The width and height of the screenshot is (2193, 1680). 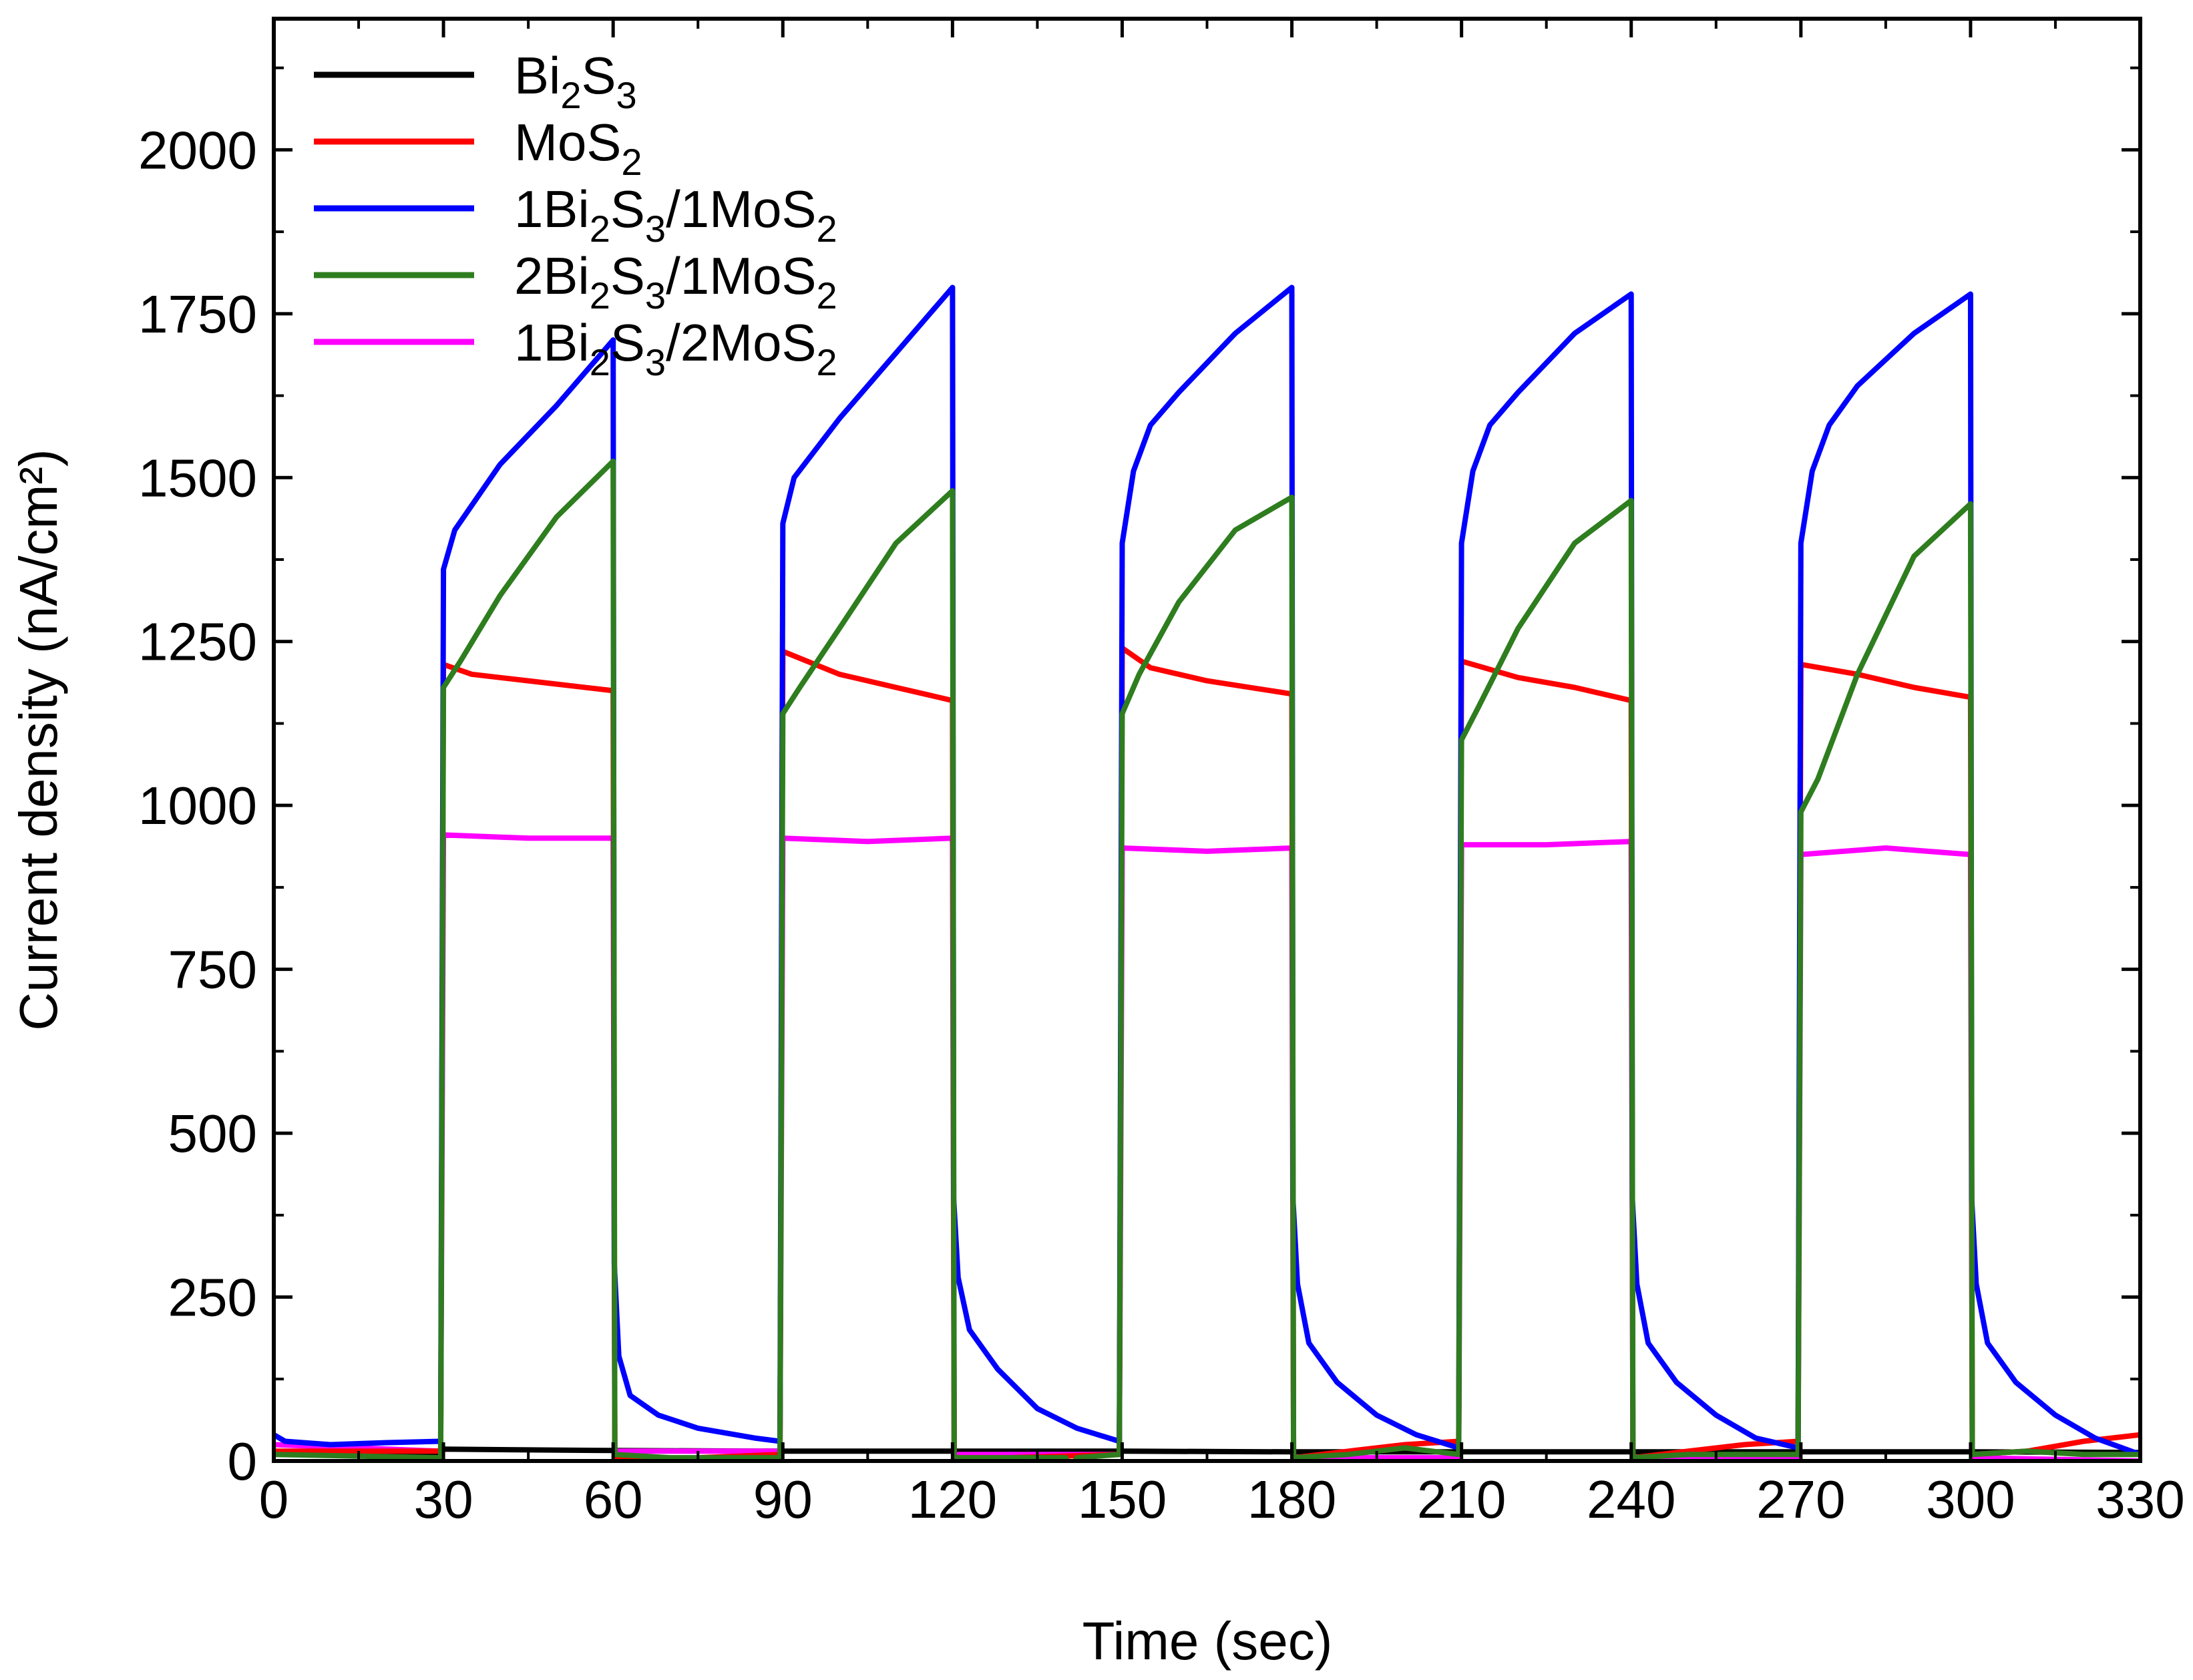 What do you see at coordinates (197, 150) in the screenshot?
I see `y-tick-label: 2000` at bounding box center [197, 150].